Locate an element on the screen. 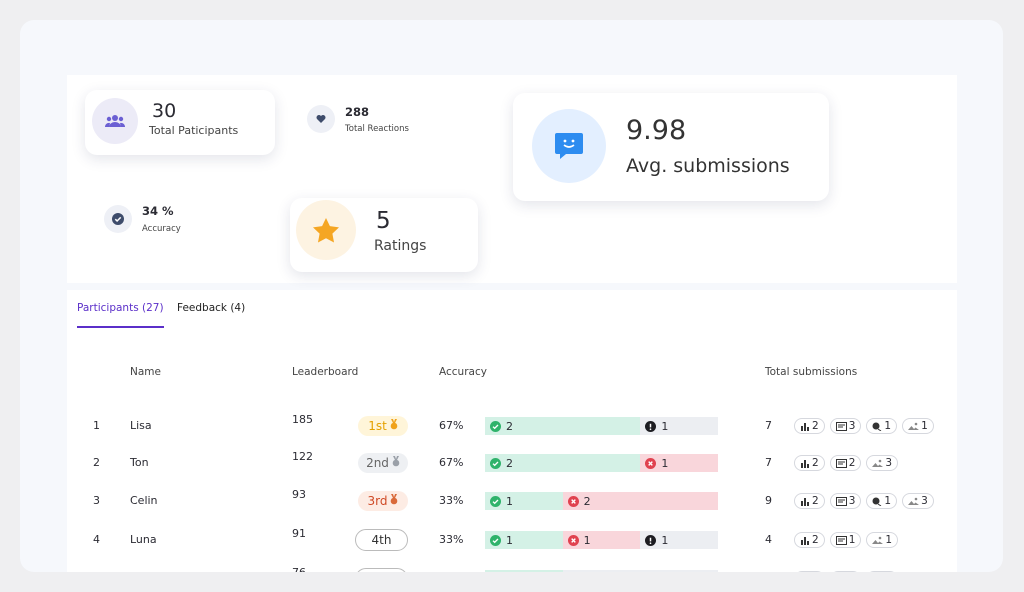 The image size is (1024, 592). stat-label: Avg. submissions is located at coordinates (708, 166).